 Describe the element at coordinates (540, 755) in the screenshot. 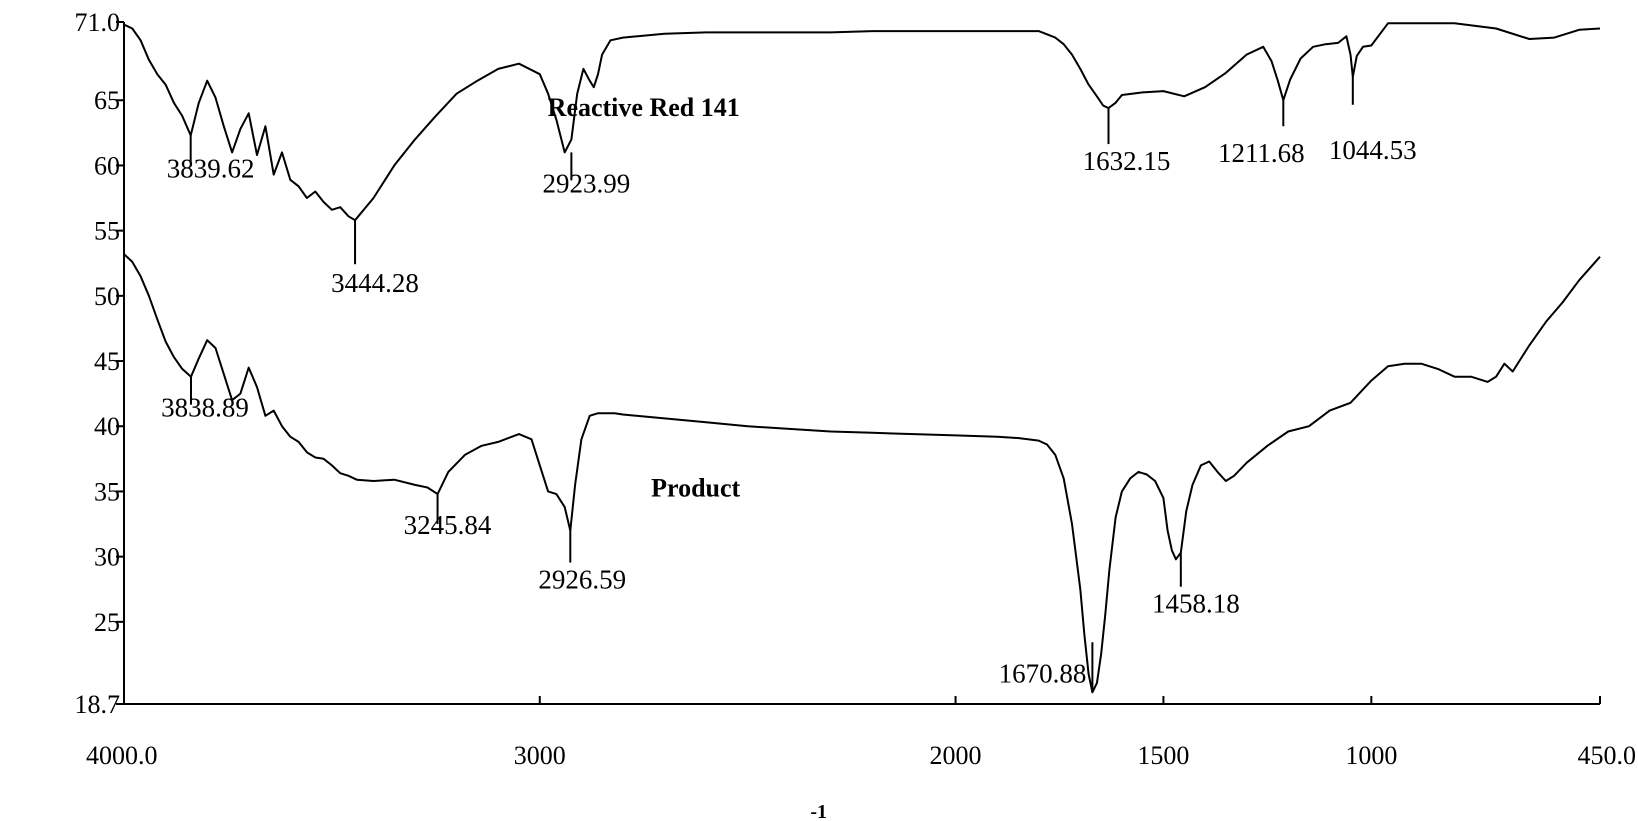

I see `x-tick-label-1: 3000` at that location.